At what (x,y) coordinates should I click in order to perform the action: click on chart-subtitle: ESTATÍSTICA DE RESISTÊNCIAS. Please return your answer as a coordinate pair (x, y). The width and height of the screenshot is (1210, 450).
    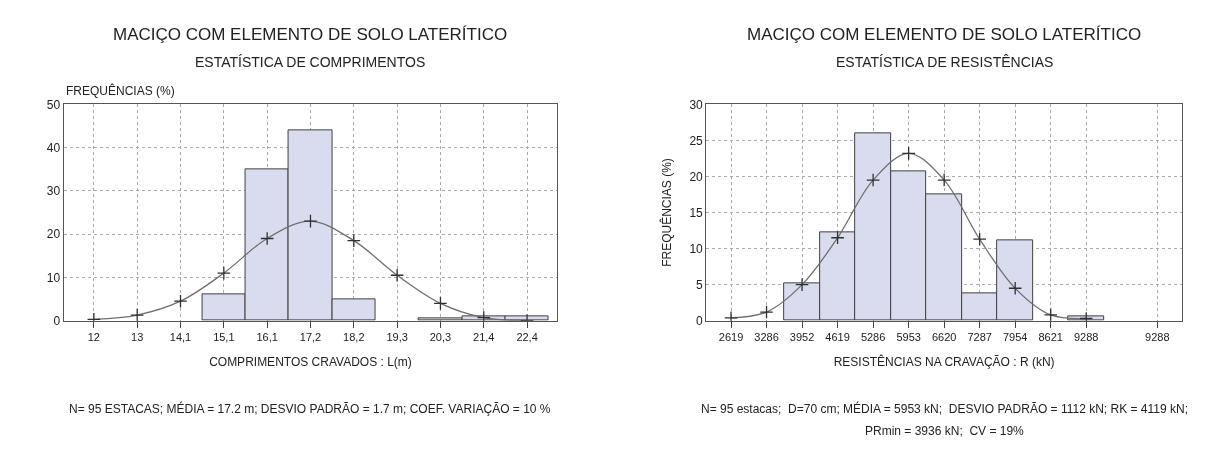
    Looking at the image, I should click on (945, 62).